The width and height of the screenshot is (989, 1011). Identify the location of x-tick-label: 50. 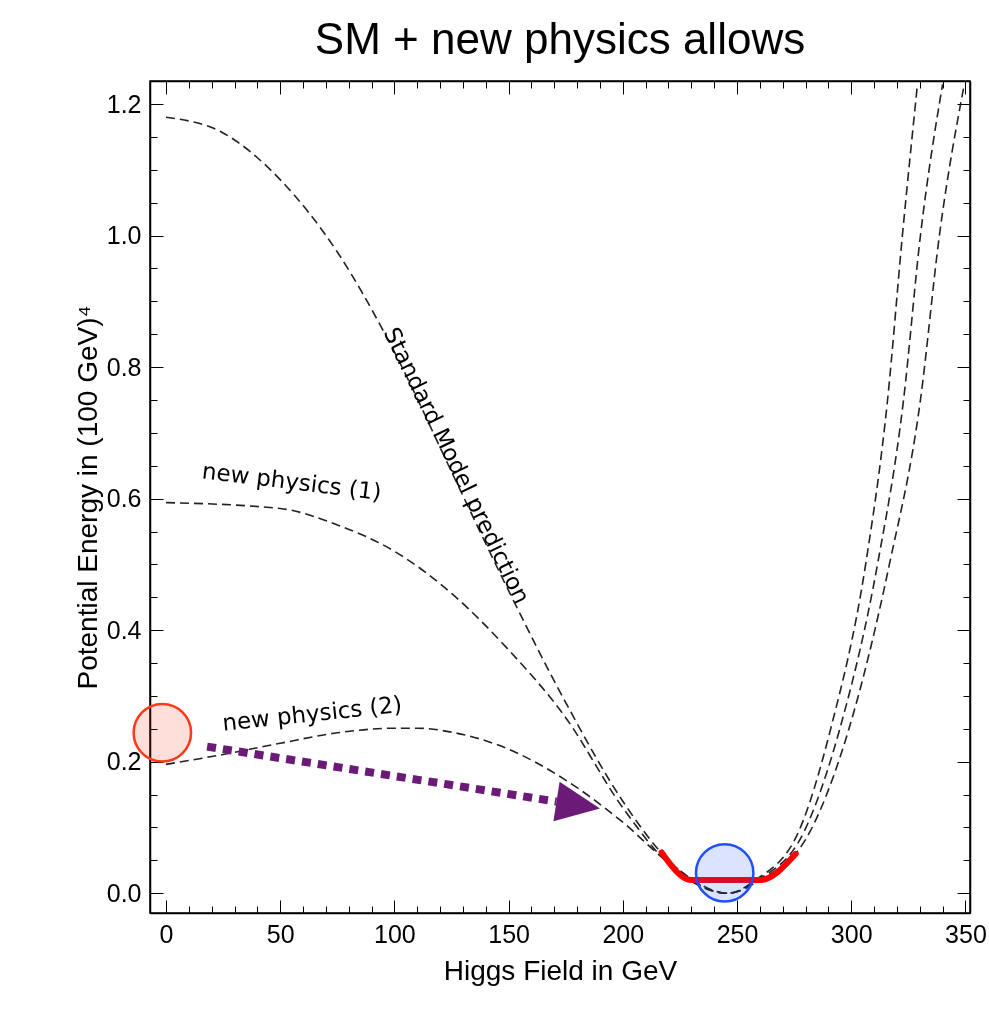
(280, 933).